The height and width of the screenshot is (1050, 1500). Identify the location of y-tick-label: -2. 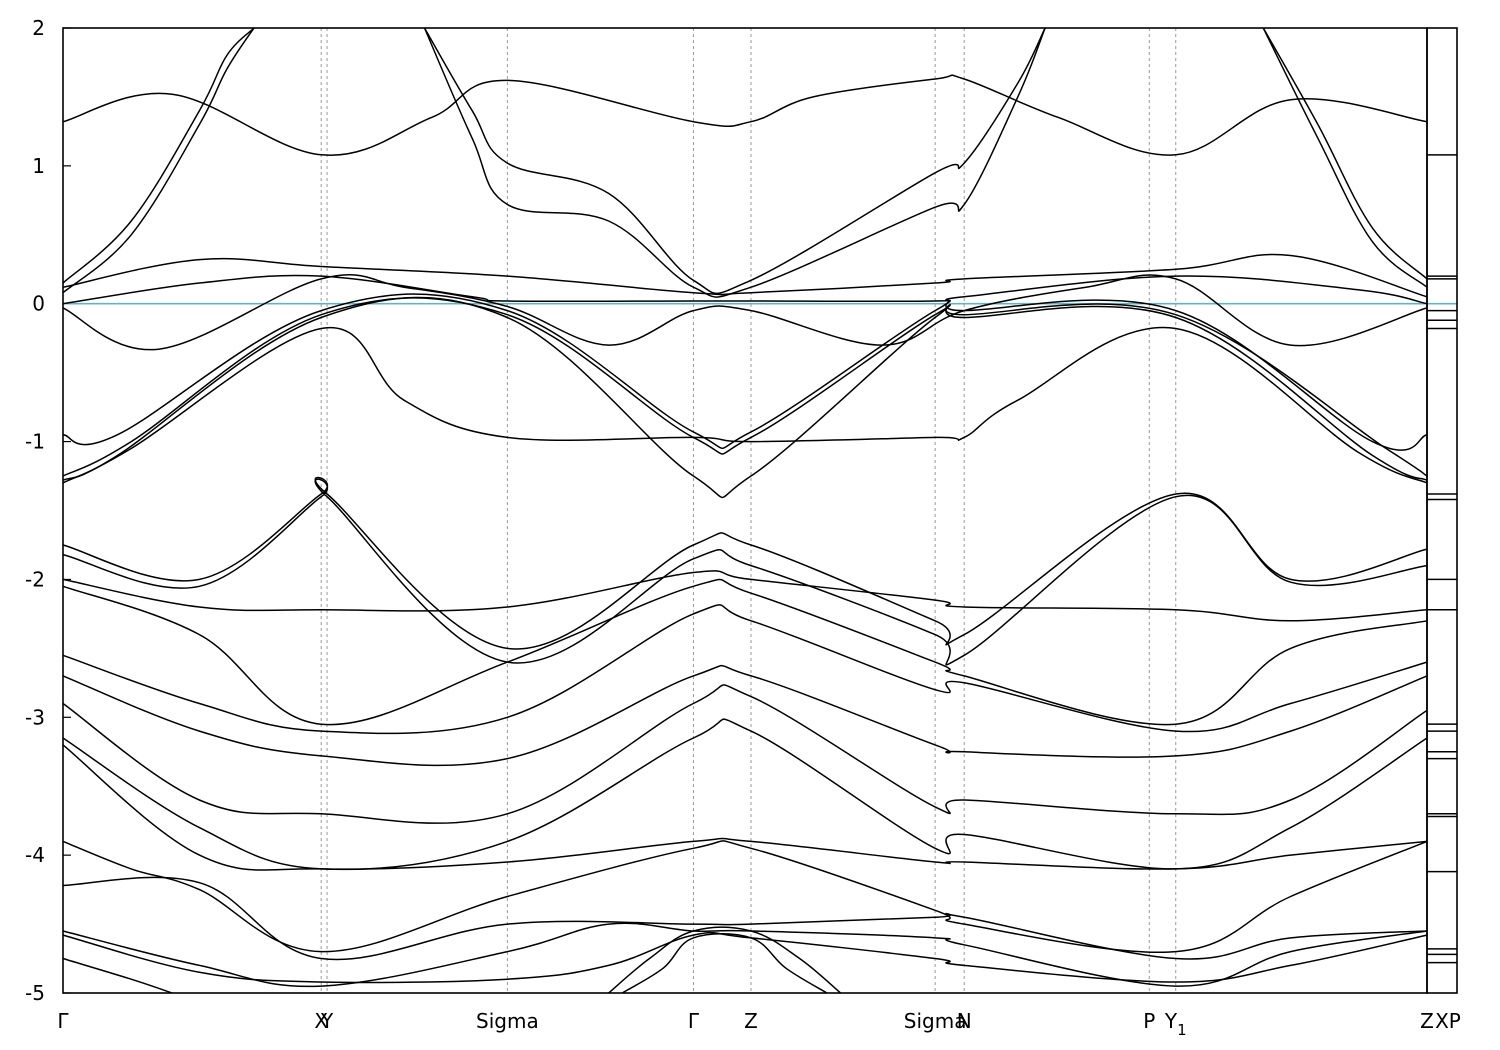
(35, 579).